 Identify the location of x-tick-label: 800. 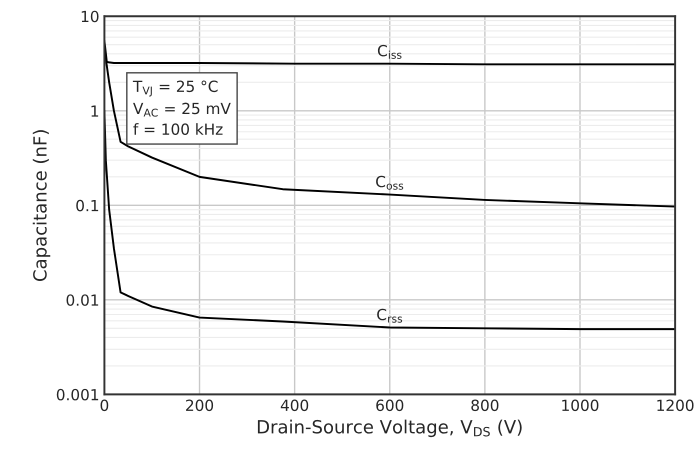
(484, 406).